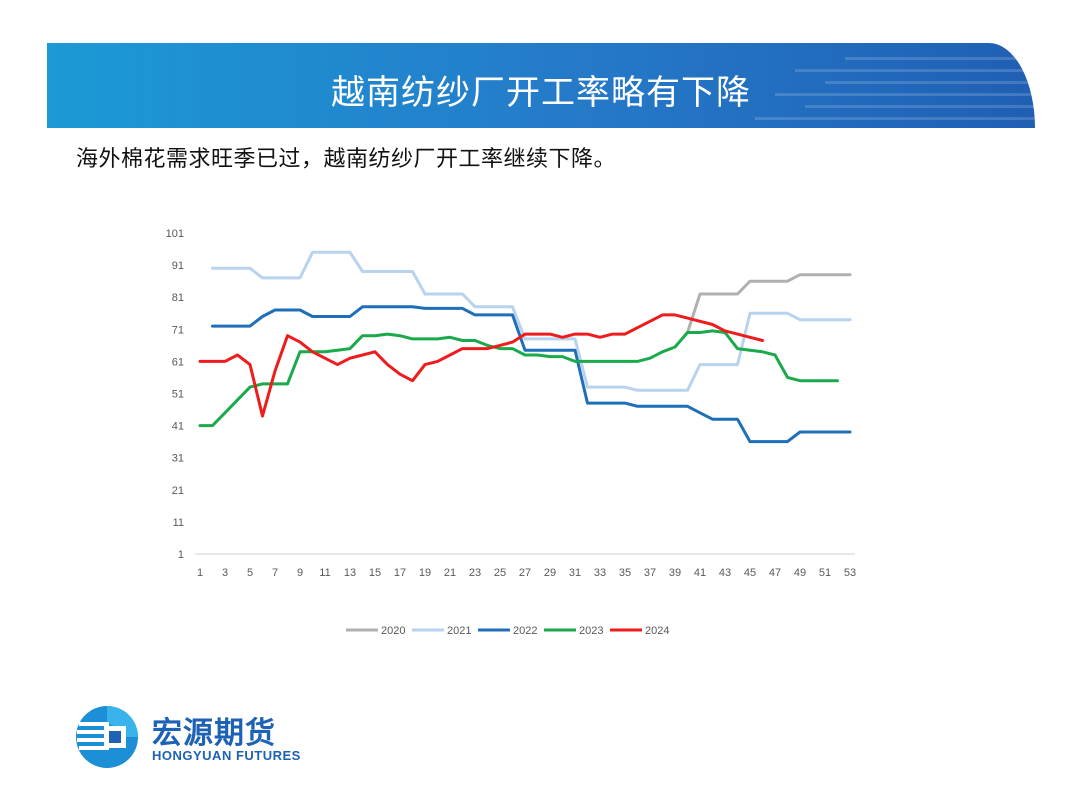  I want to click on x-tick-label: 35, so click(625, 573).